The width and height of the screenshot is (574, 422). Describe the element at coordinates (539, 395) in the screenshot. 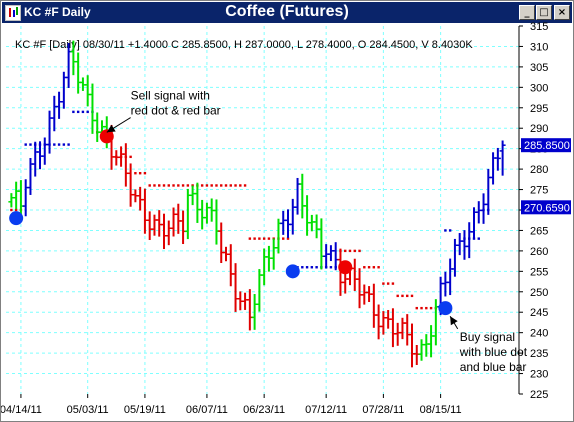

I see `y-tick-label: 225` at that location.